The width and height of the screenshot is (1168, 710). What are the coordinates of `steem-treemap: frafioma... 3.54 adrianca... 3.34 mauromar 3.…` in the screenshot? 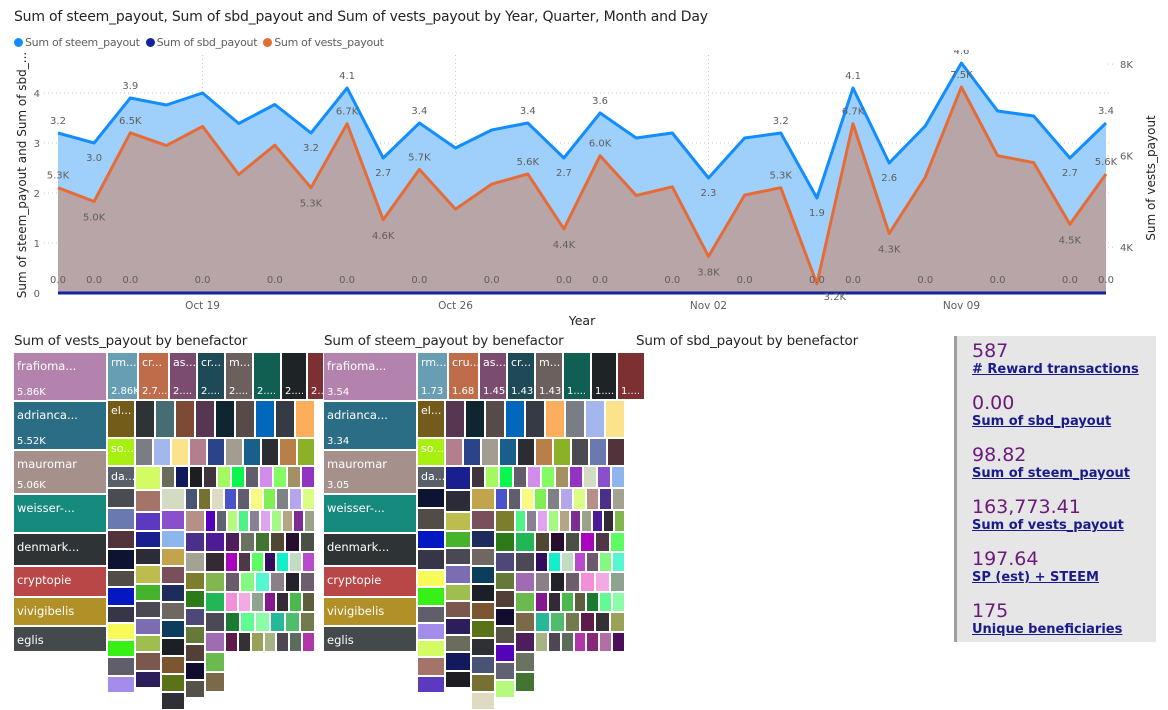 It's located at (484, 531).